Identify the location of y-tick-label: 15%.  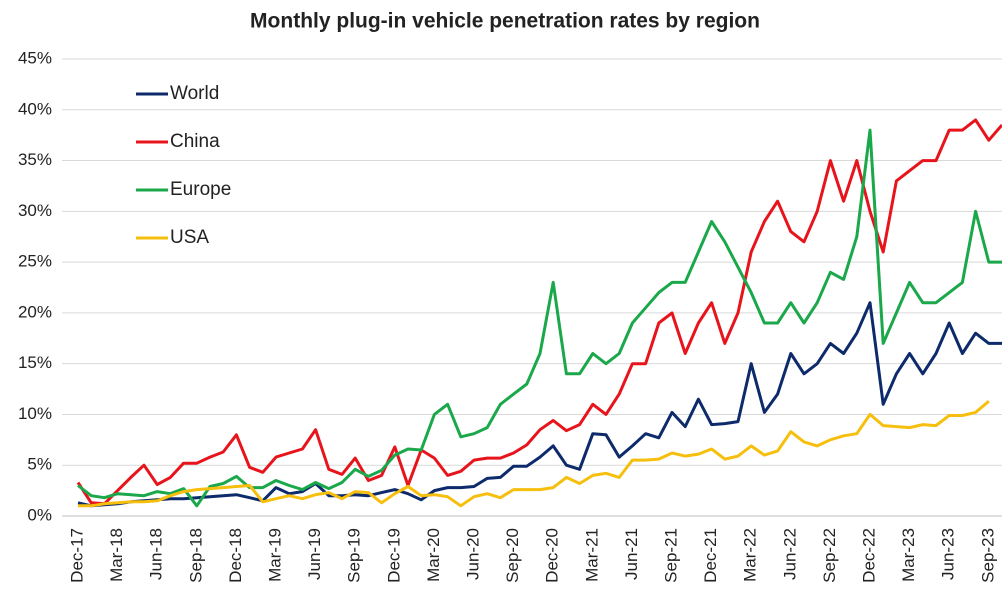
(35, 362).